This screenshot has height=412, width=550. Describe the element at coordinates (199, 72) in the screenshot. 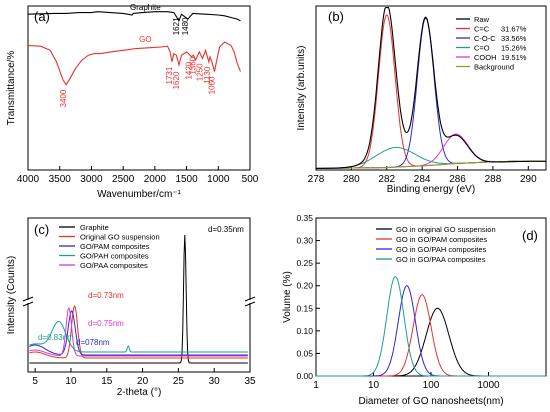

I see `peak-label: 1250` at that location.